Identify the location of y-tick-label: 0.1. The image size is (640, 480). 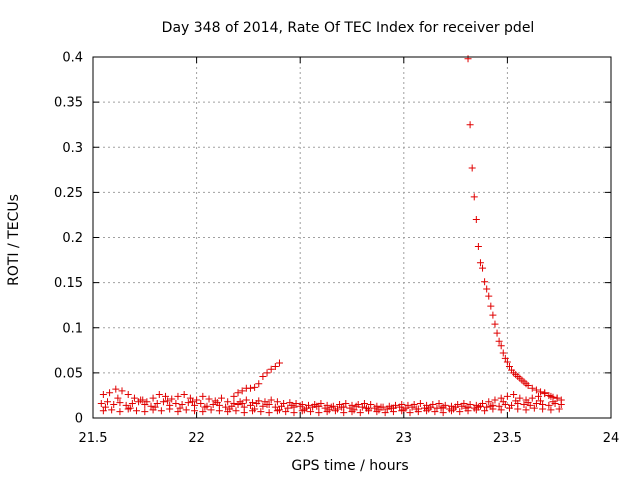
(72, 328).